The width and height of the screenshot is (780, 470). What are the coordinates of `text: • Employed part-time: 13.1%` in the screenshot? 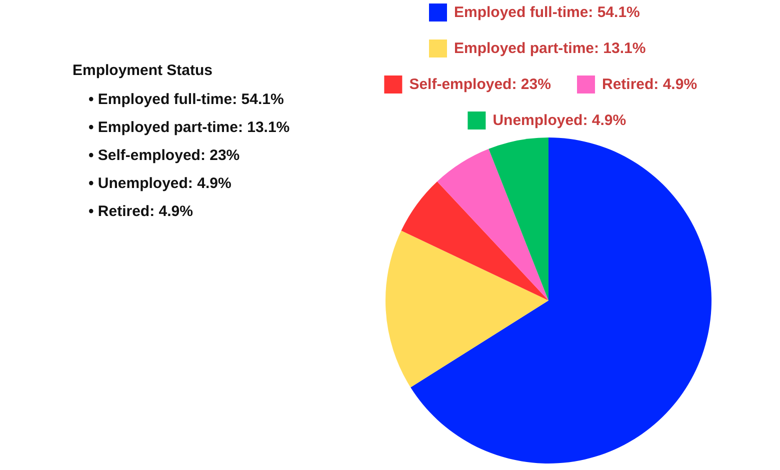 It's located at (189, 127).